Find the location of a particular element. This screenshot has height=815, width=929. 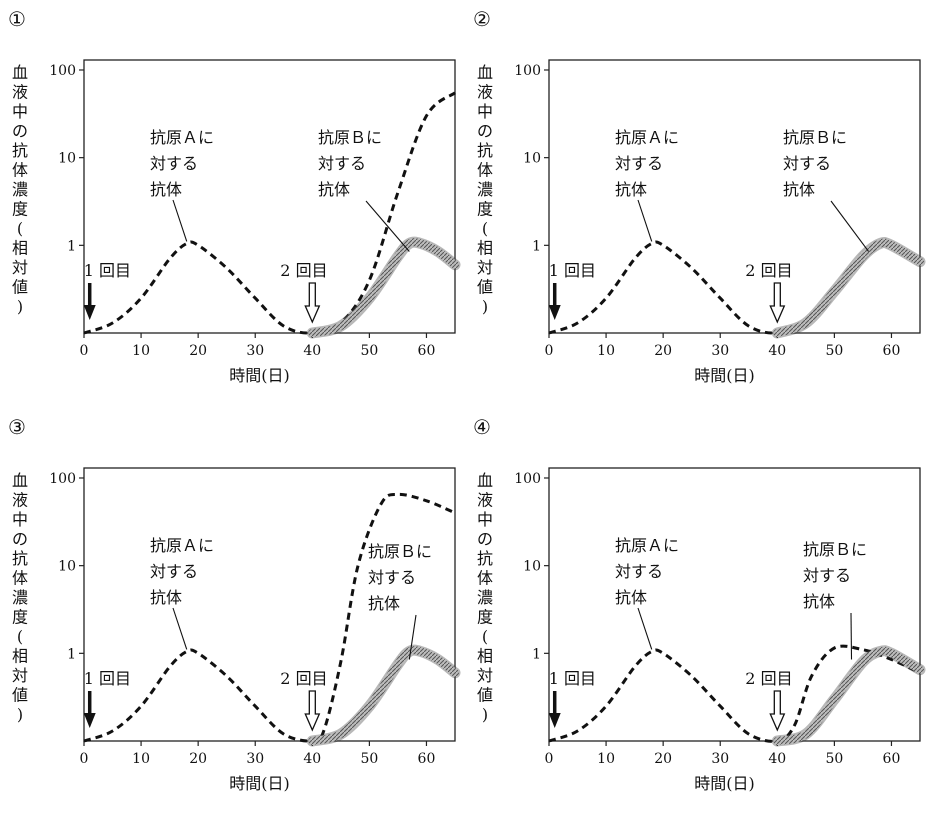

panel-number: ③ is located at coordinates (17, 427).